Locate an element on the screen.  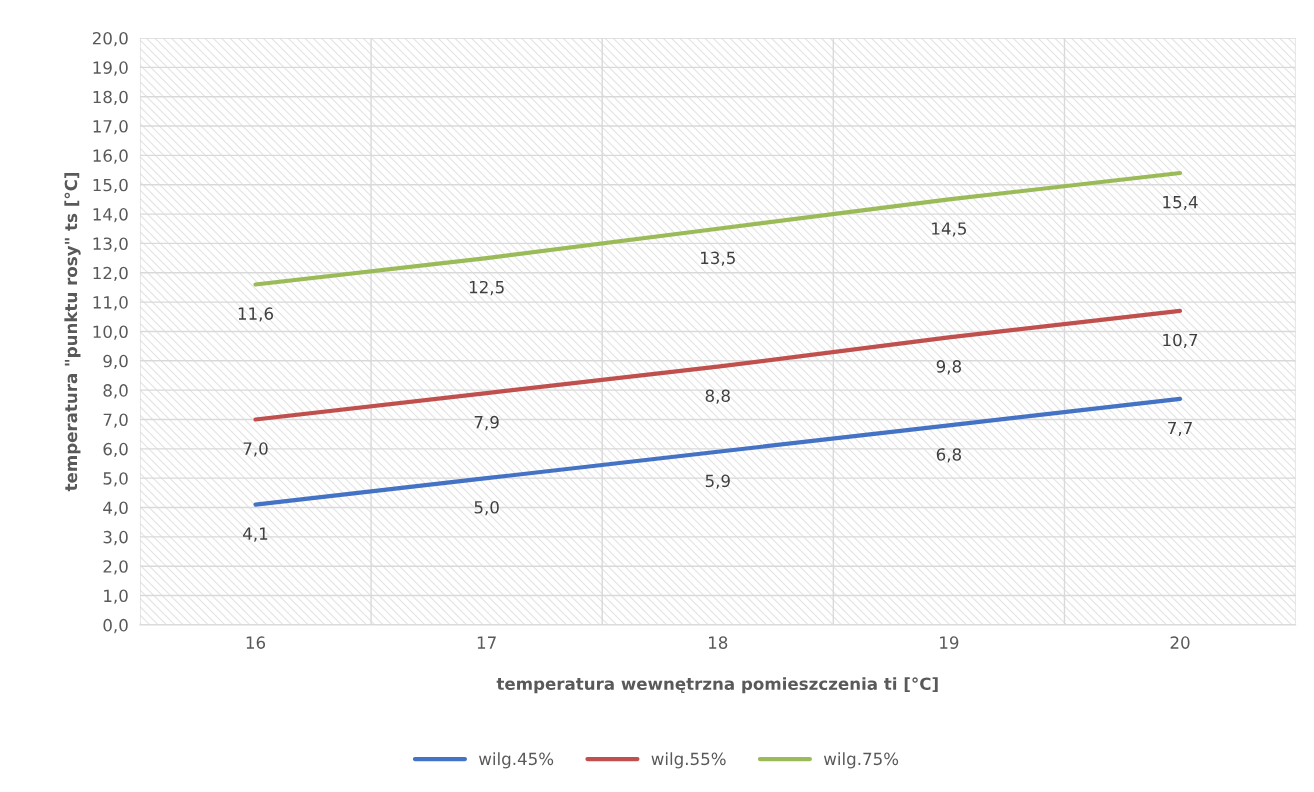
legend-label: wilg.75% is located at coordinates (861, 760).